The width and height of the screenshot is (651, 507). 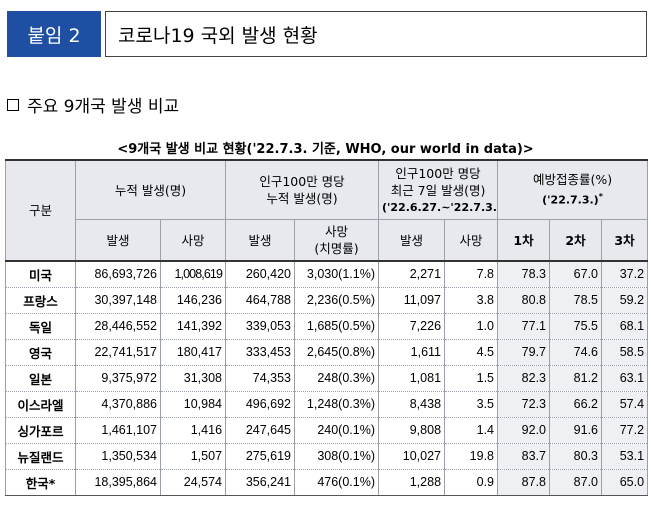 What do you see at coordinates (625, 274) in the screenshot?
I see `dose3-cell: 37.2` at bounding box center [625, 274].